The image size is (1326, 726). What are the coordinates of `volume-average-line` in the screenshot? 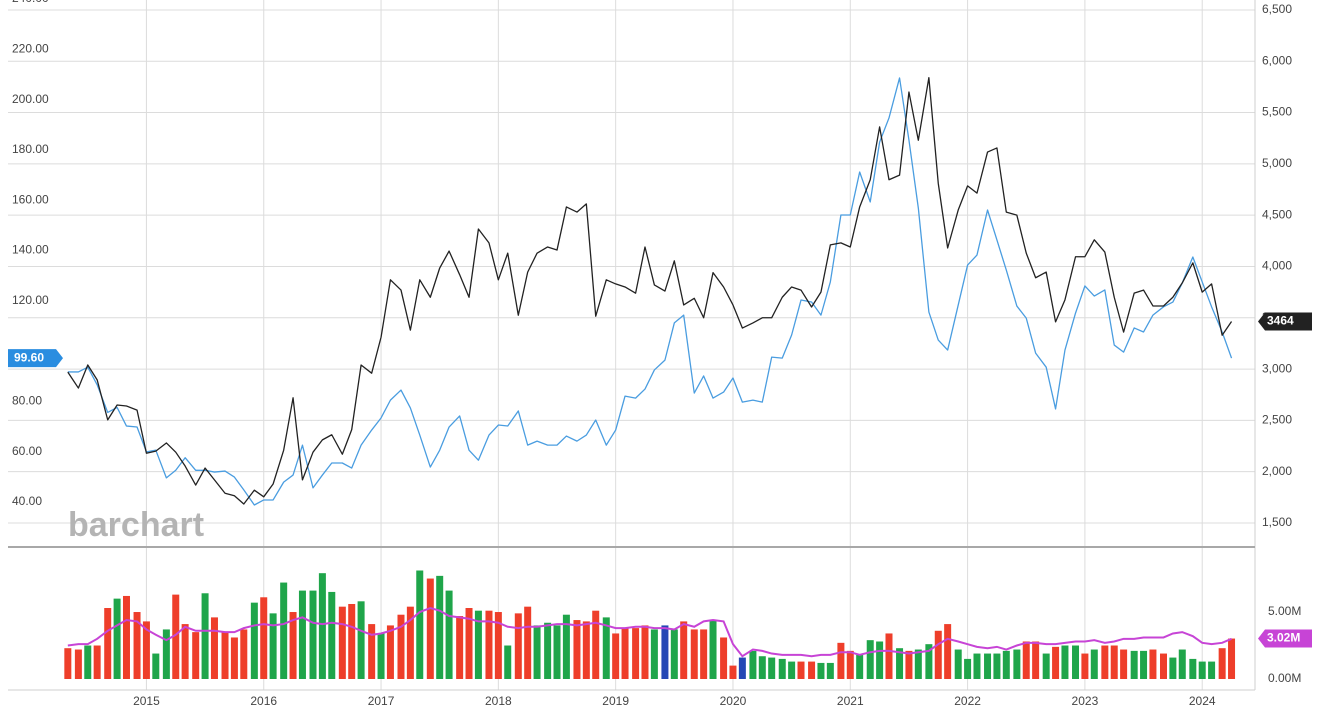 It's located at (649, 632).